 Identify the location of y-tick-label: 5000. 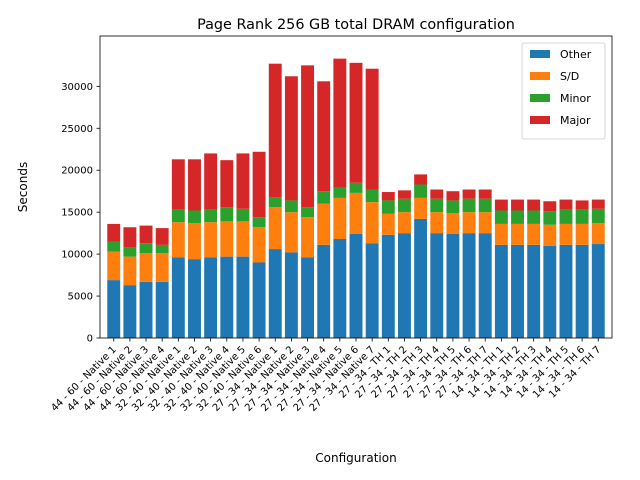
(80, 297).